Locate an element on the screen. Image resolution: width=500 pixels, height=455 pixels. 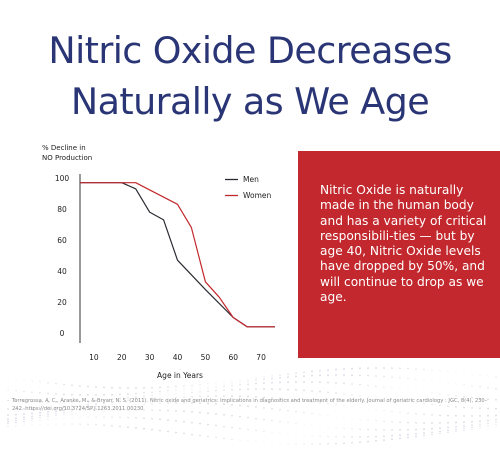
x-axis-label: Age in Years is located at coordinates (180, 375).